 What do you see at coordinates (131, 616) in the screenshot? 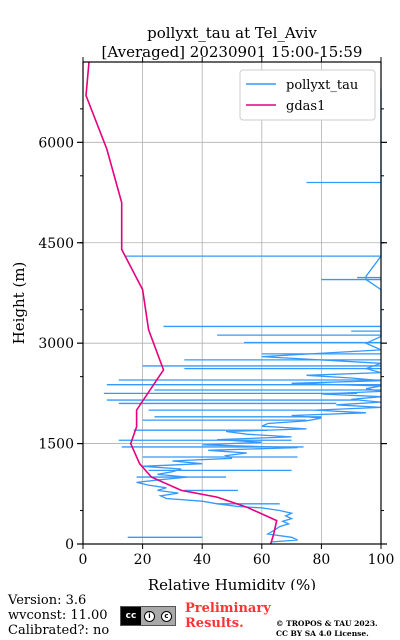
I see `cc-logo-icon: cc` at bounding box center [131, 616].